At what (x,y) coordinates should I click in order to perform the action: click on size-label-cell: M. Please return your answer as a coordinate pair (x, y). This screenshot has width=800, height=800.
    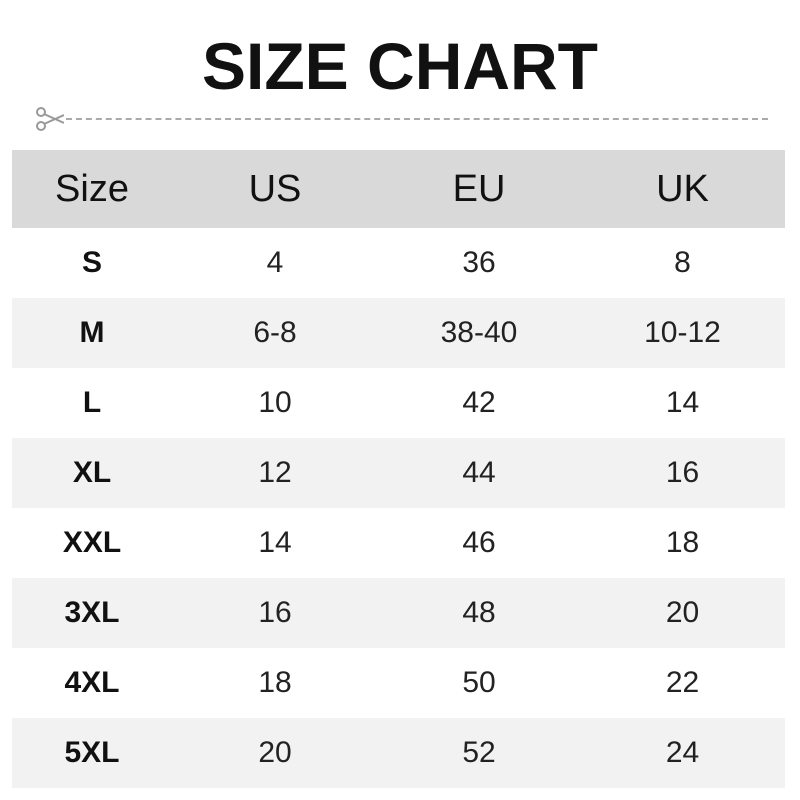
    Looking at the image, I should click on (92, 333).